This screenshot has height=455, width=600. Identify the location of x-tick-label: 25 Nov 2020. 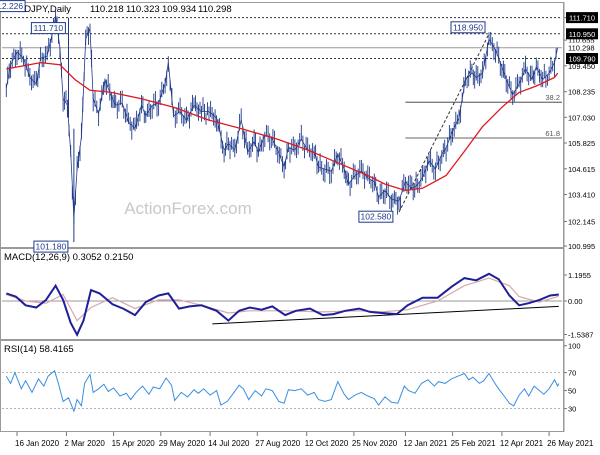
(375, 443).